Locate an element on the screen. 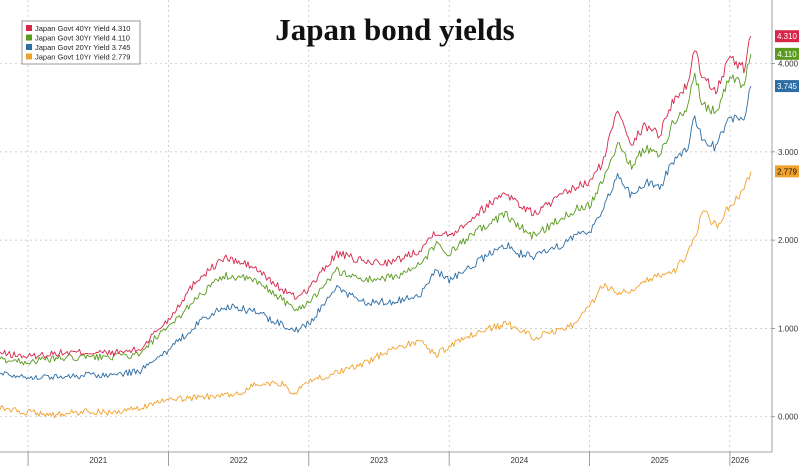  legend-entry: Japan Govt 30Yr Yield 4.110 is located at coordinates (82, 38).